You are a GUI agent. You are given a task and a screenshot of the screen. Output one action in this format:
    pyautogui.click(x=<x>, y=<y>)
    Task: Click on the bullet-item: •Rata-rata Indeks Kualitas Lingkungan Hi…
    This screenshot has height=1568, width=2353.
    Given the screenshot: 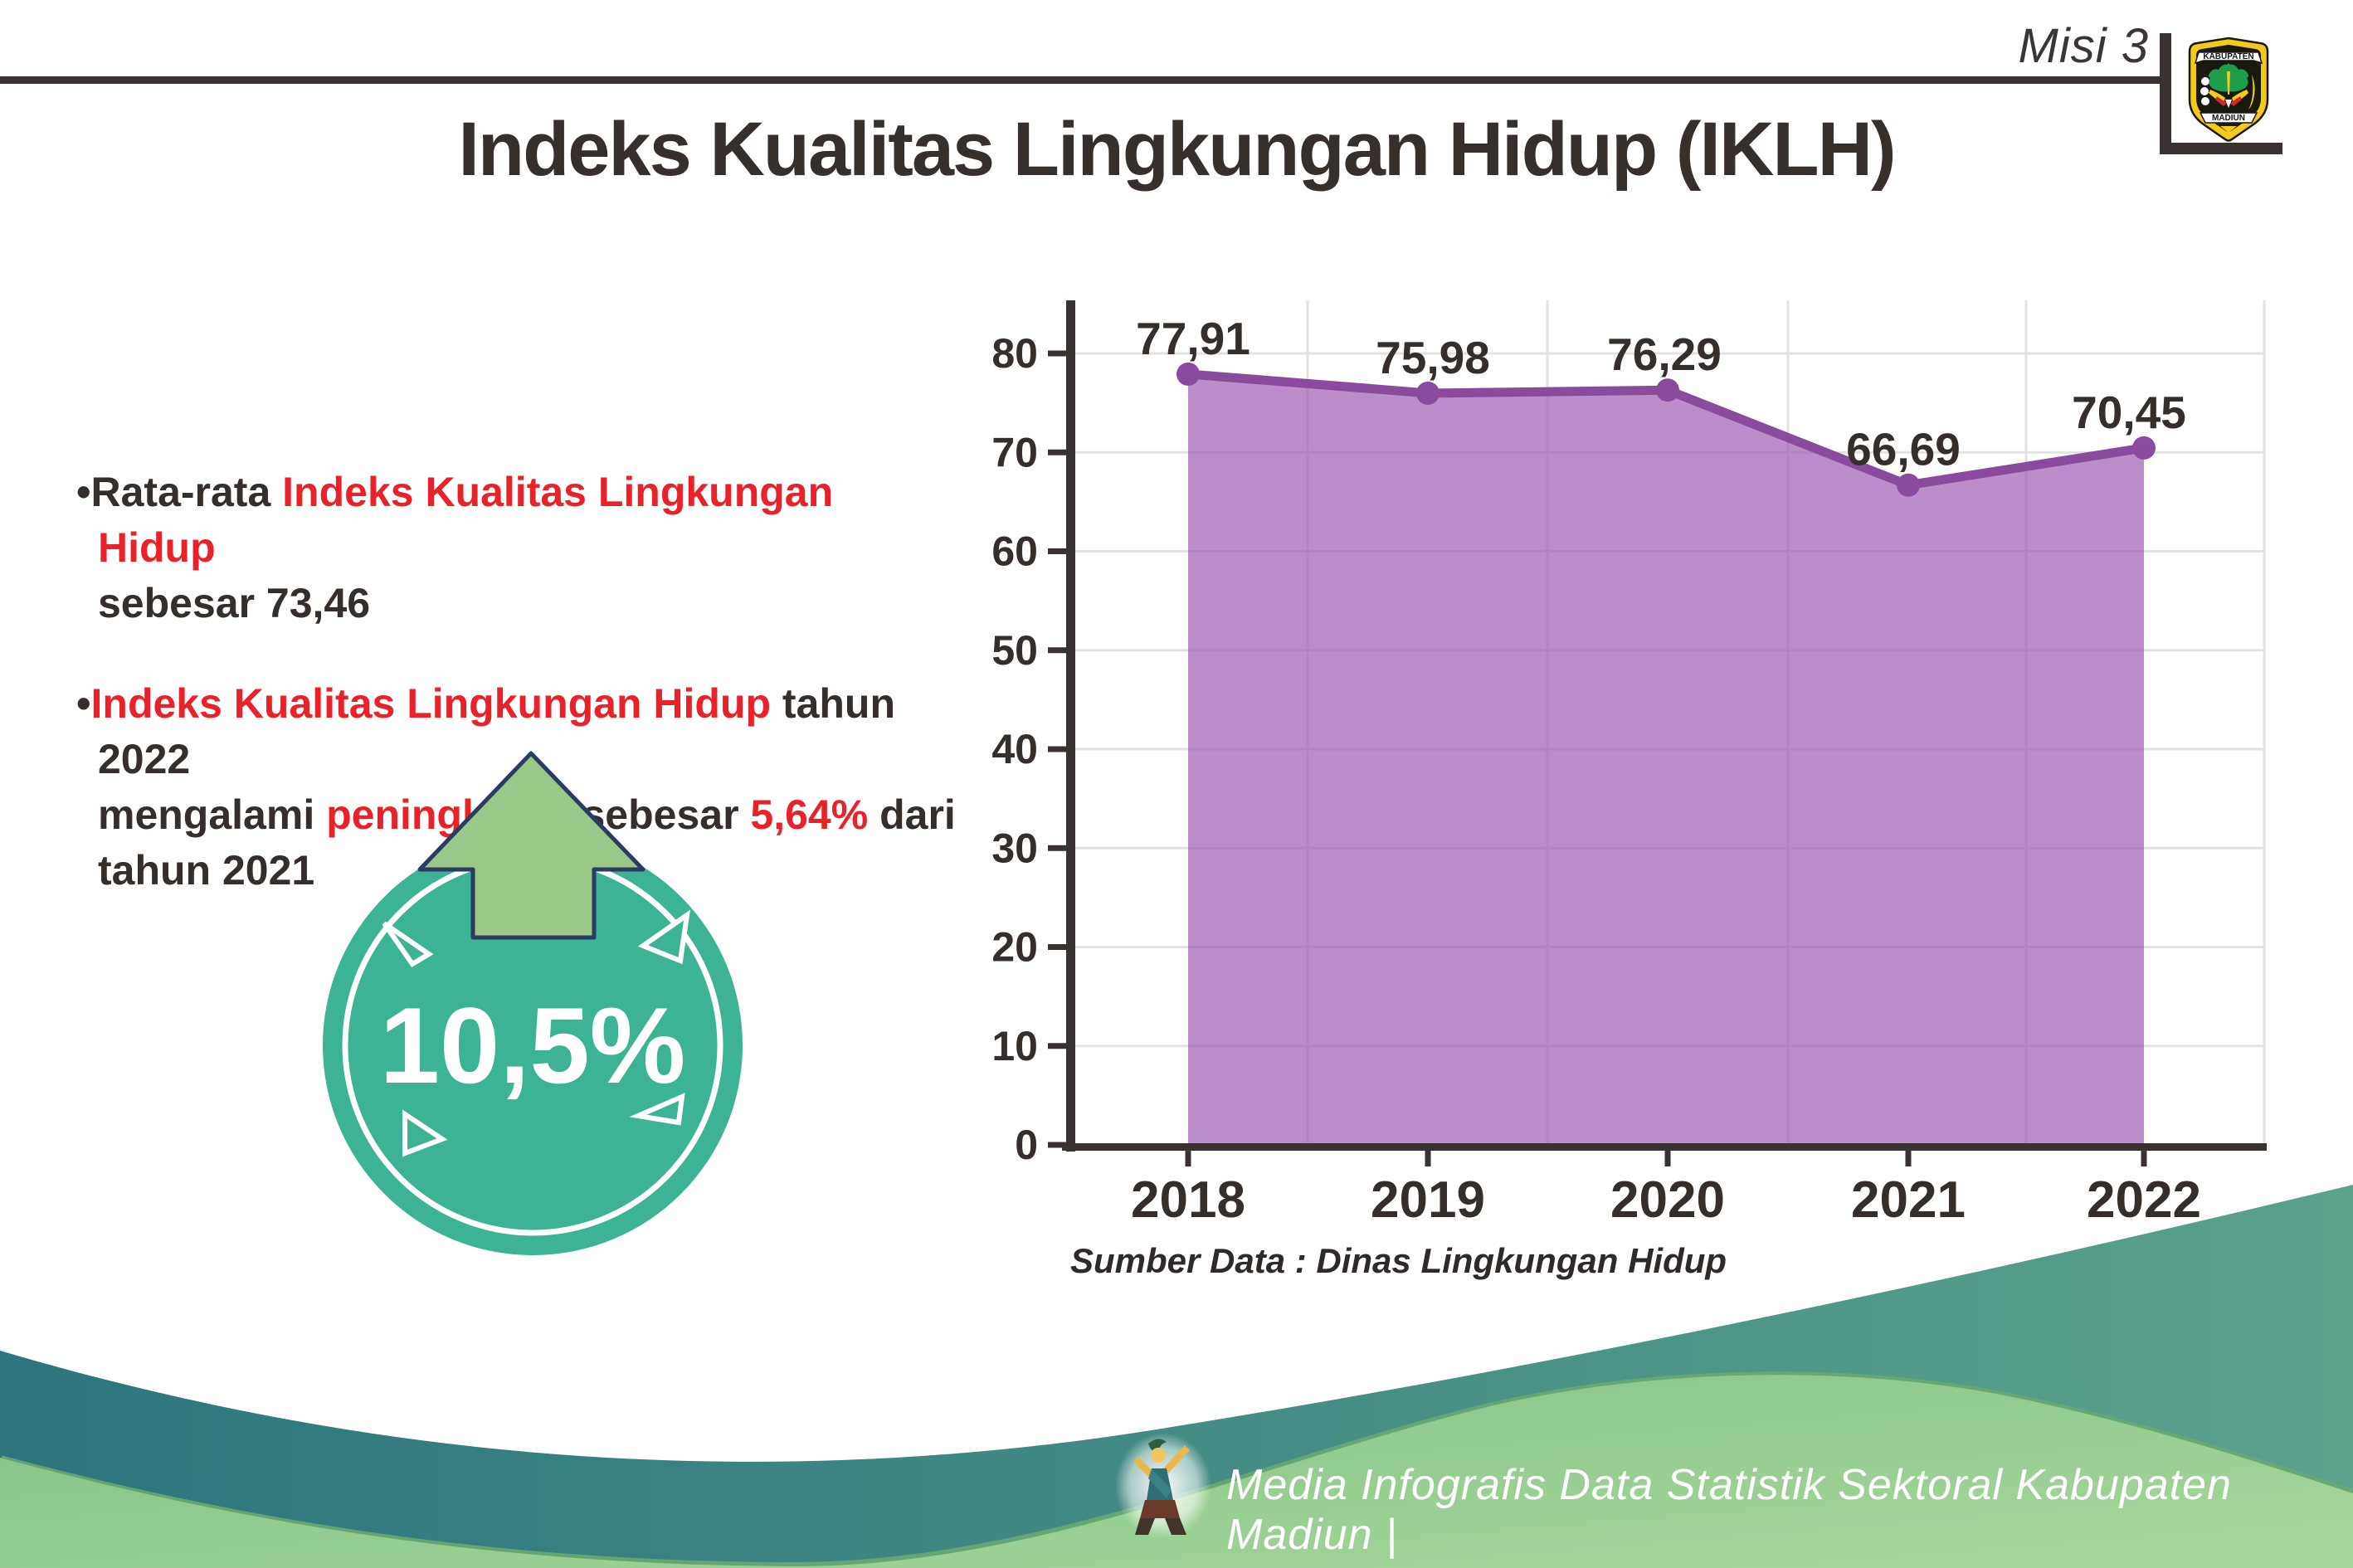 What is the action you would take?
    pyautogui.click(x=516, y=548)
    